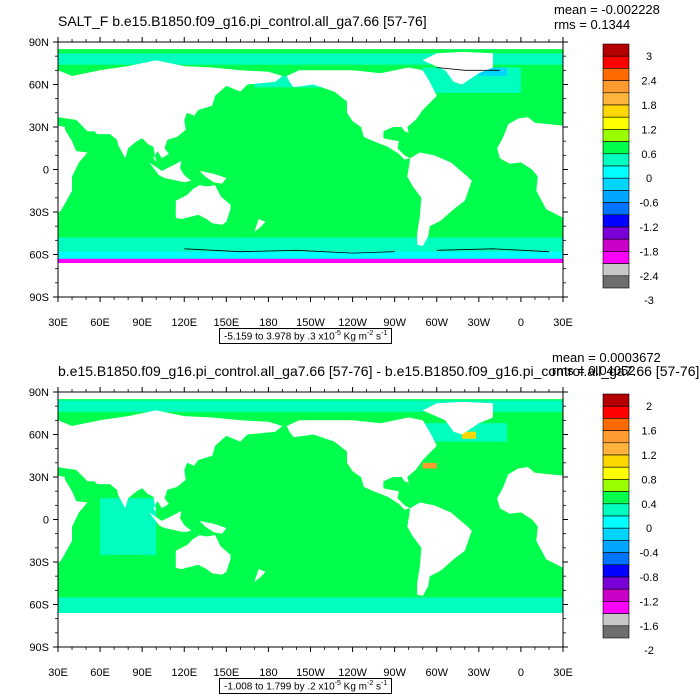  I want to click on land-indonesia, so click(170, 172).